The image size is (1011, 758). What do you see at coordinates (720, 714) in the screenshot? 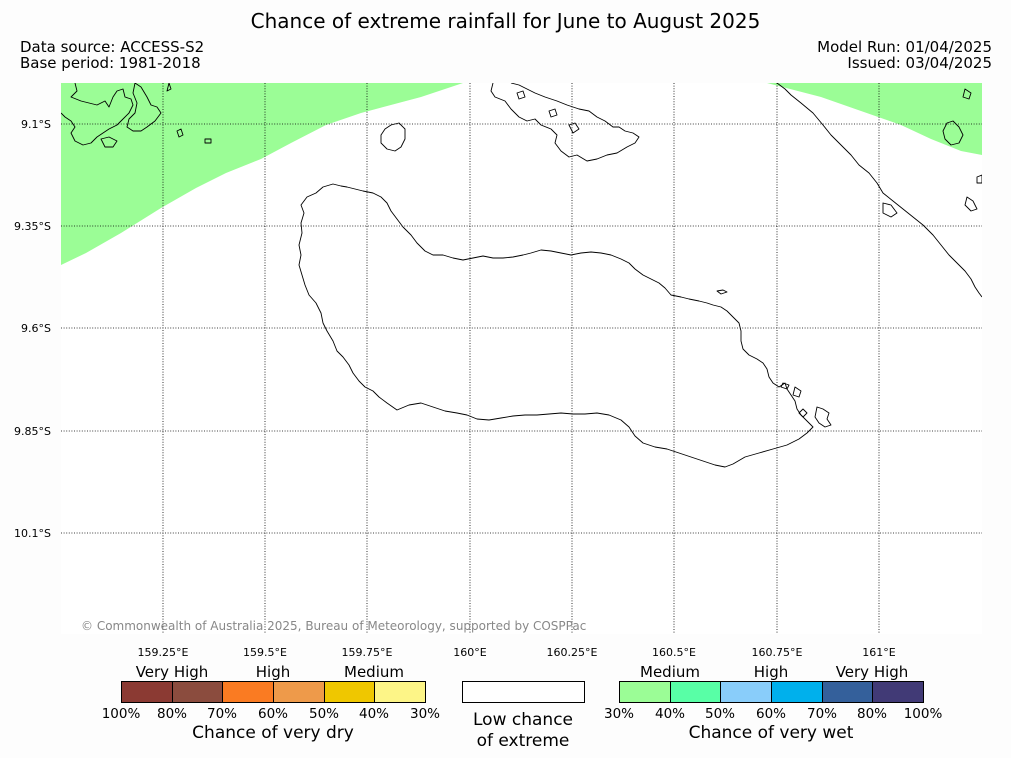
I see `wet-tick-2: 50%` at bounding box center [720, 714].